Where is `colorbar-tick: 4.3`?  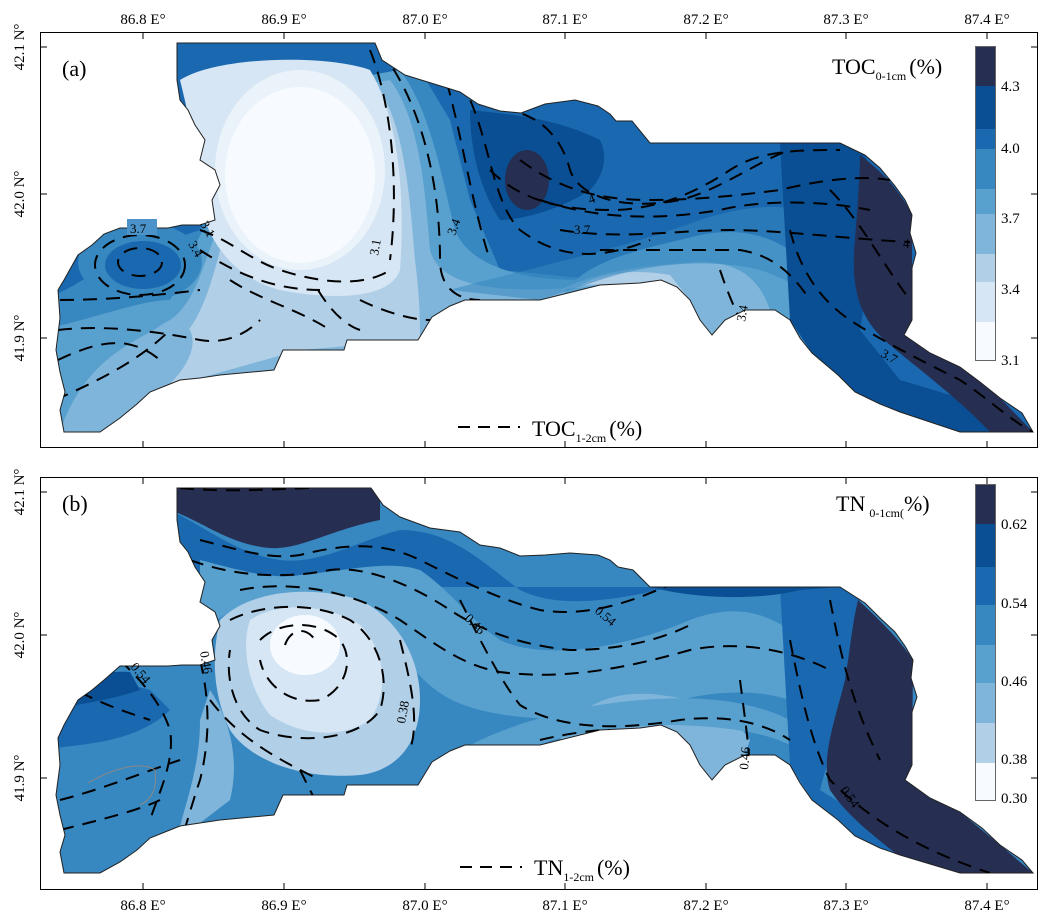 colorbar-tick: 4.3 is located at coordinates (1010, 87).